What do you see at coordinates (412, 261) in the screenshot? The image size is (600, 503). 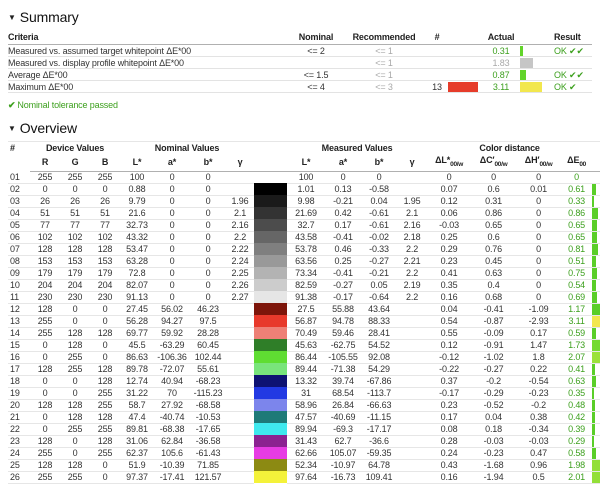 I see `cell-measured-gamma: 2.21` at bounding box center [412, 261].